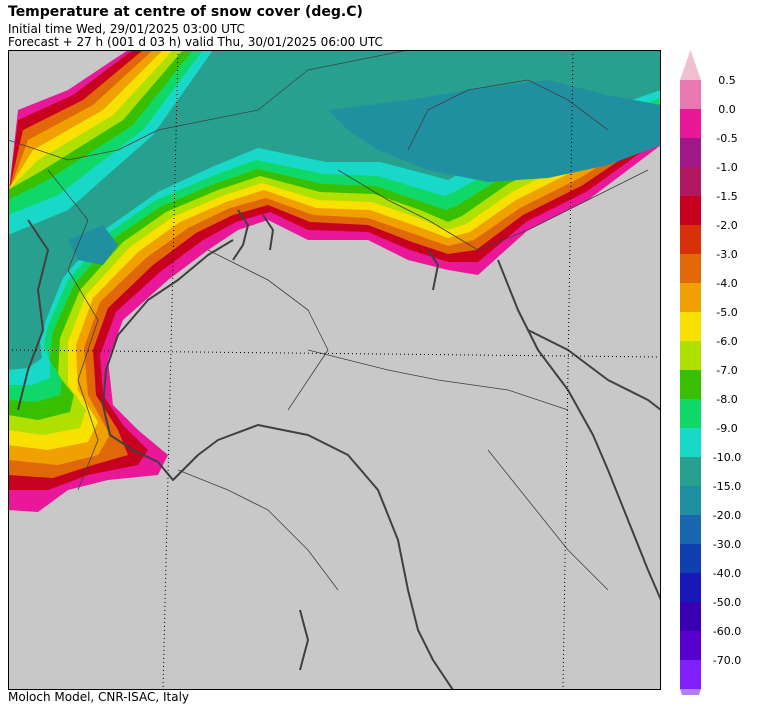 The image size is (760, 713). Describe the element at coordinates (727, 631) in the screenshot. I see `legend-label: -60.0` at that location.